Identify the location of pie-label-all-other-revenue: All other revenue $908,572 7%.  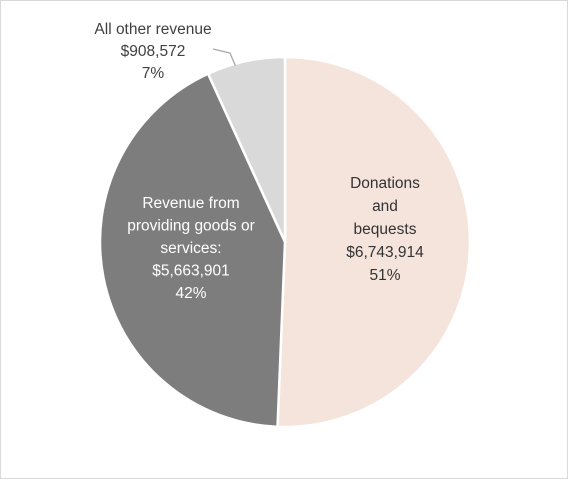
(152, 51).